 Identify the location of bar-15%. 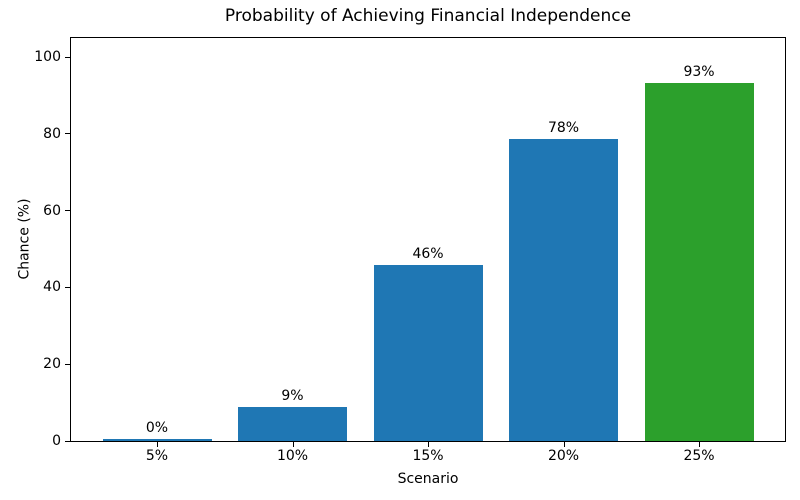
(428, 353).